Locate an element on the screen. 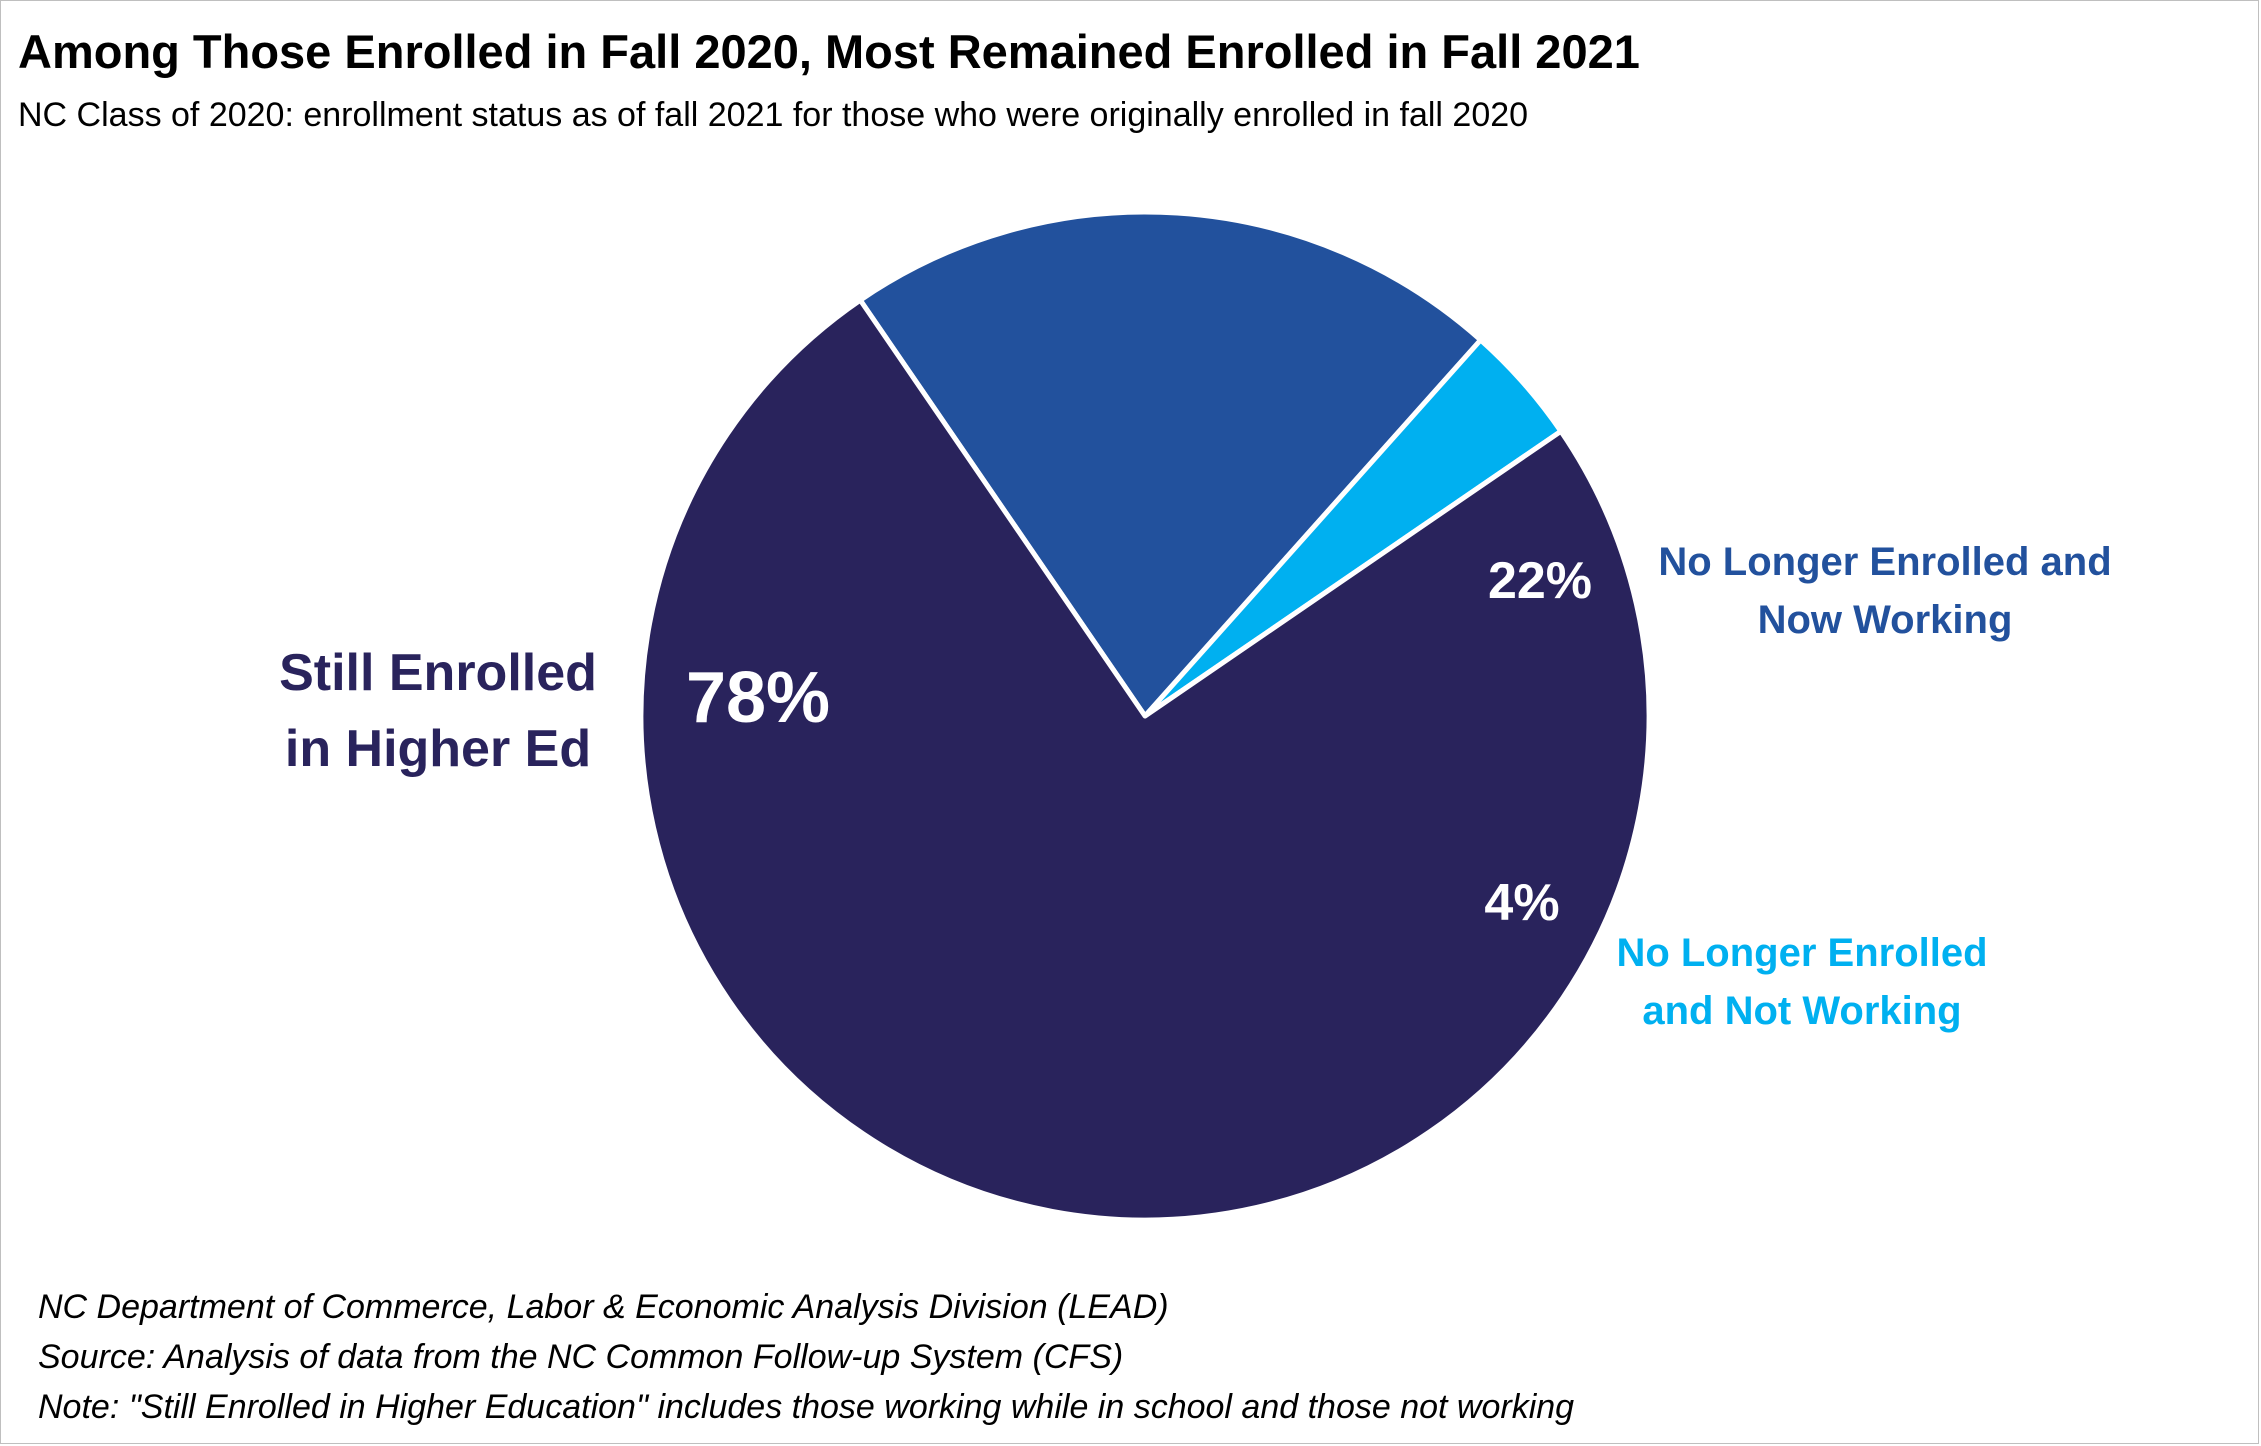 The image size is (2261, 1446). slice-category-label-line: in Higher Ed is located at coordinates (438, 749).